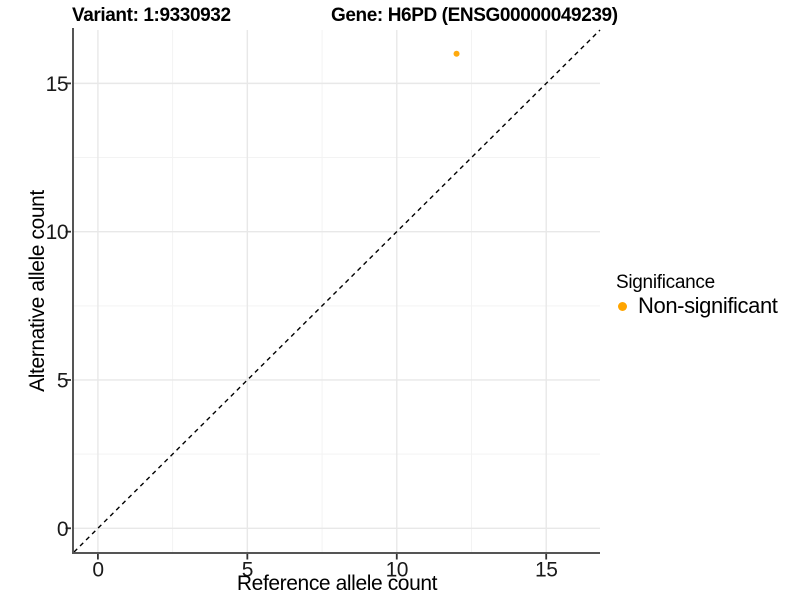  What do you see at coordinates (62, 380) in the screenshot?
I see `y-tick-label: 5` at bounding box center [62, 380].